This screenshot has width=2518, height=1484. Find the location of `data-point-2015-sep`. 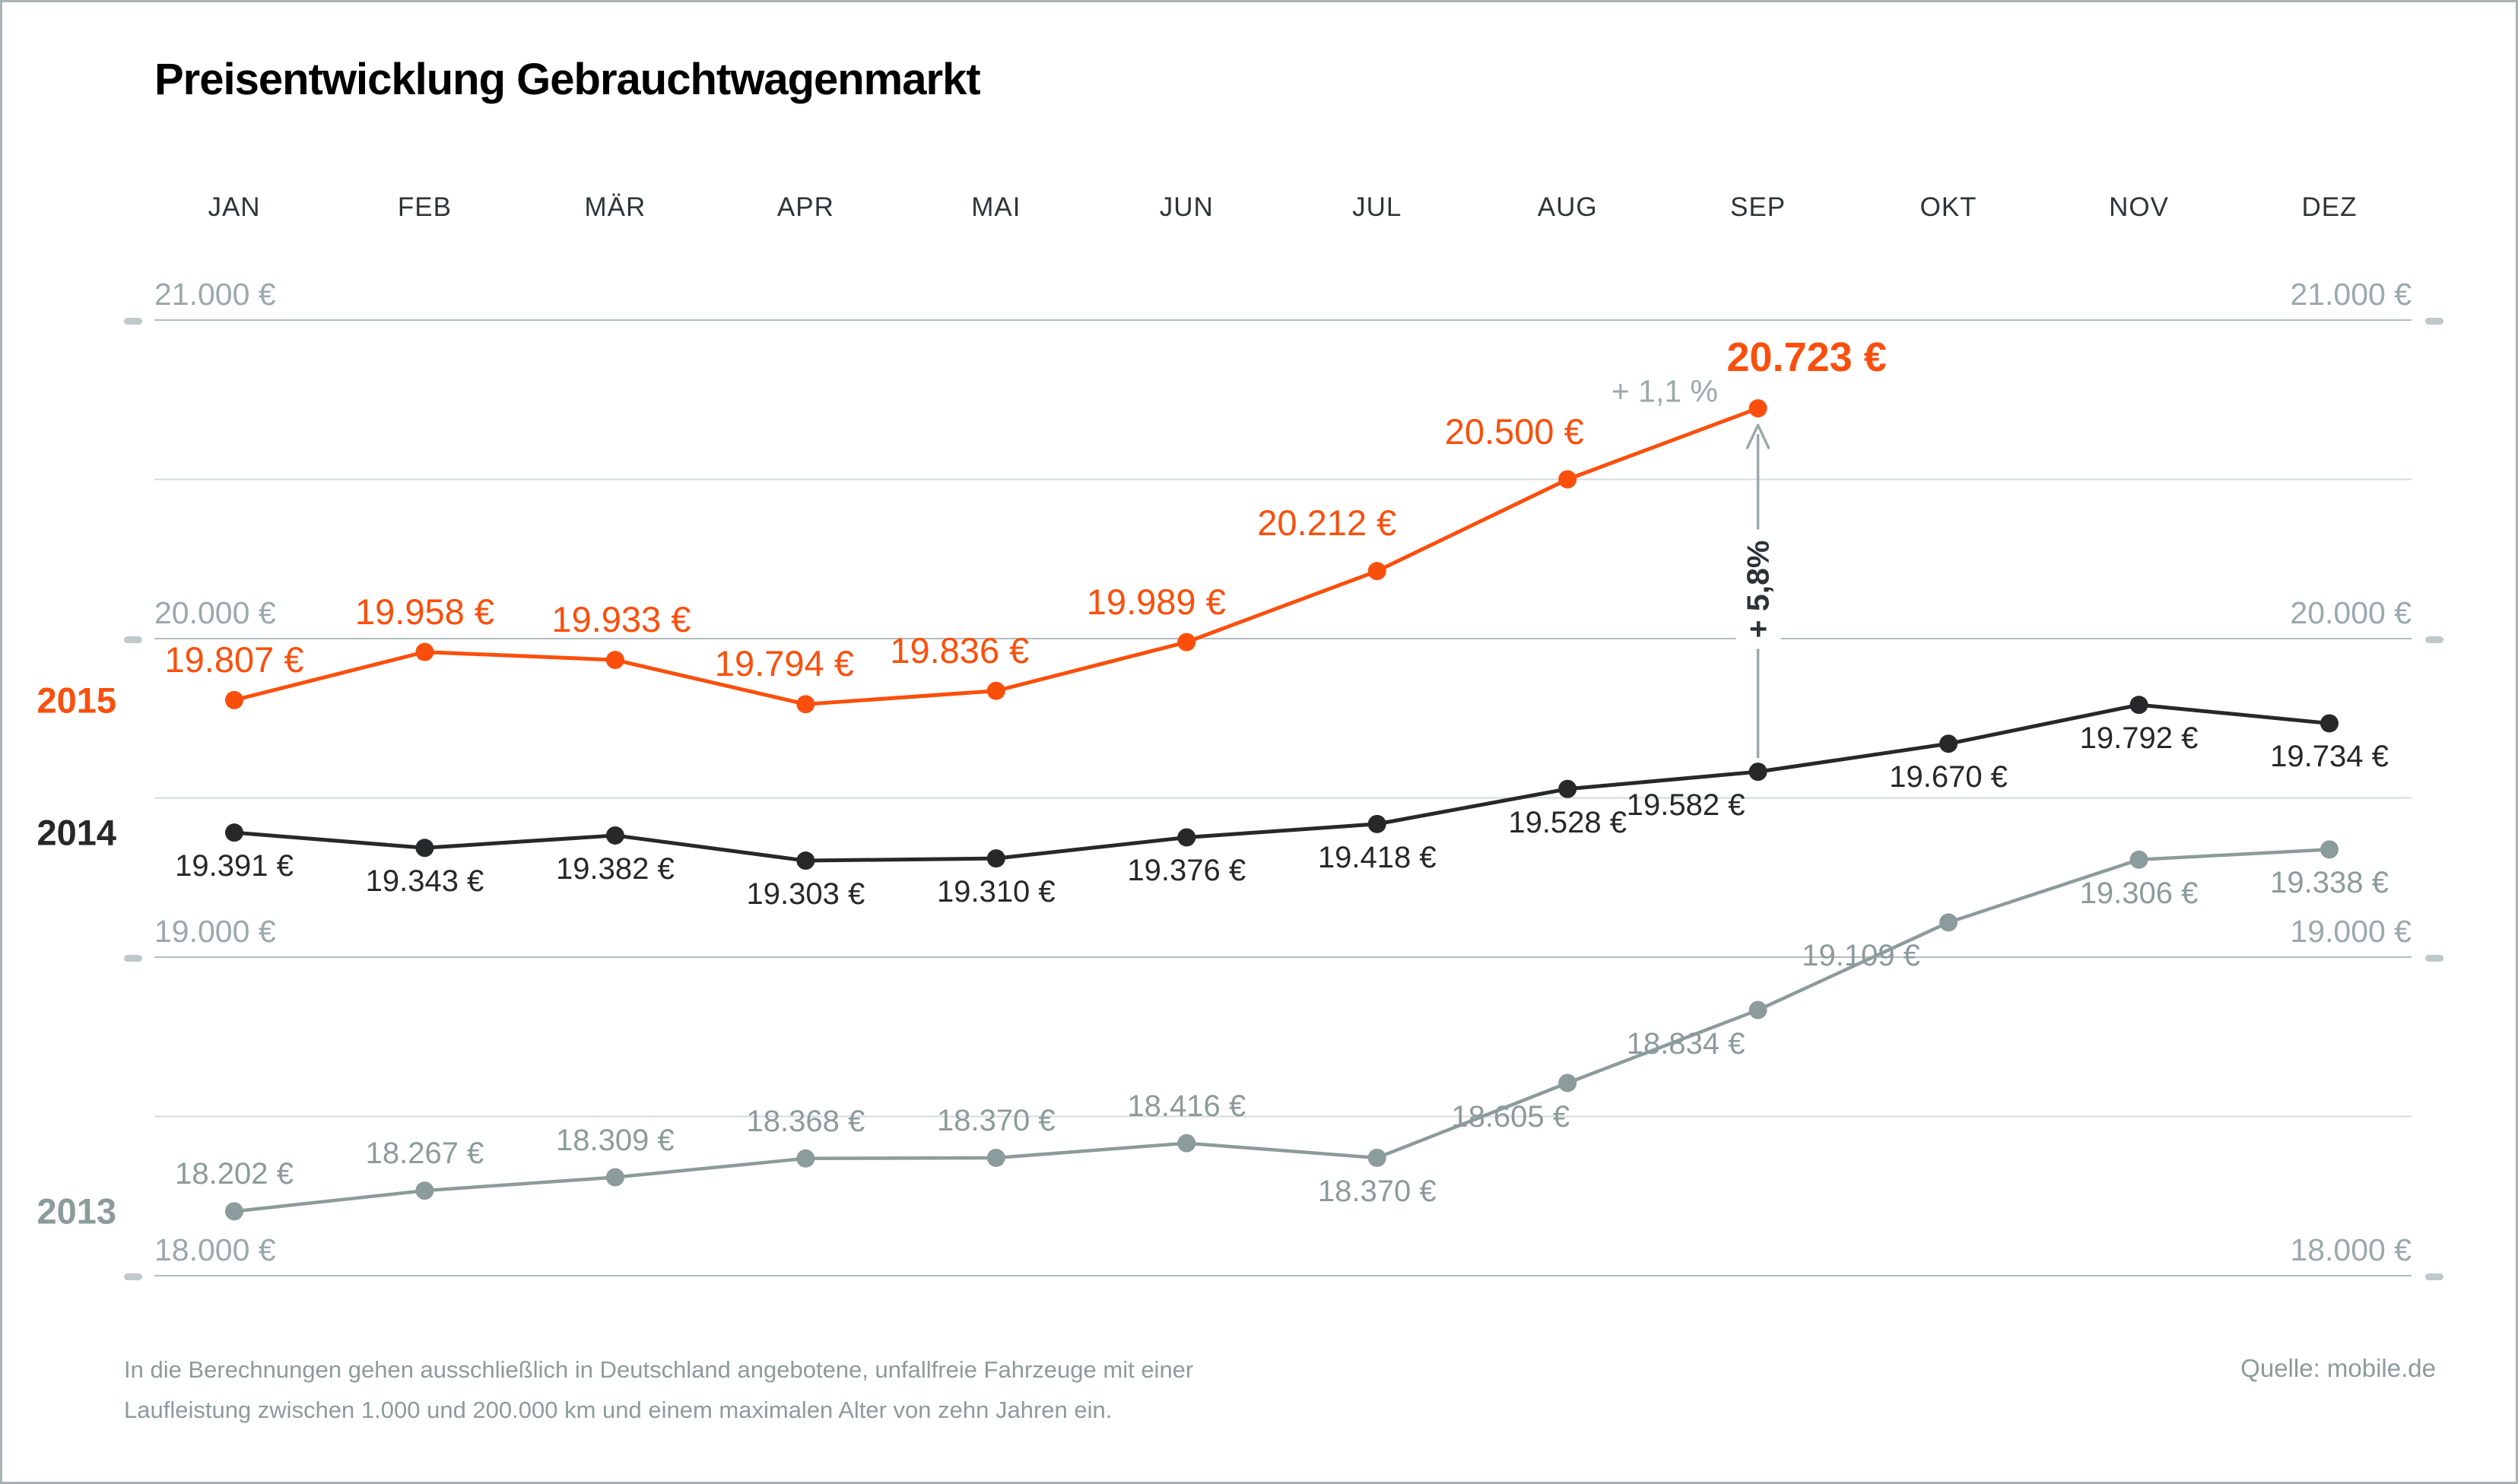

data-point-2015-sep is located at coordinates (1758, 408).